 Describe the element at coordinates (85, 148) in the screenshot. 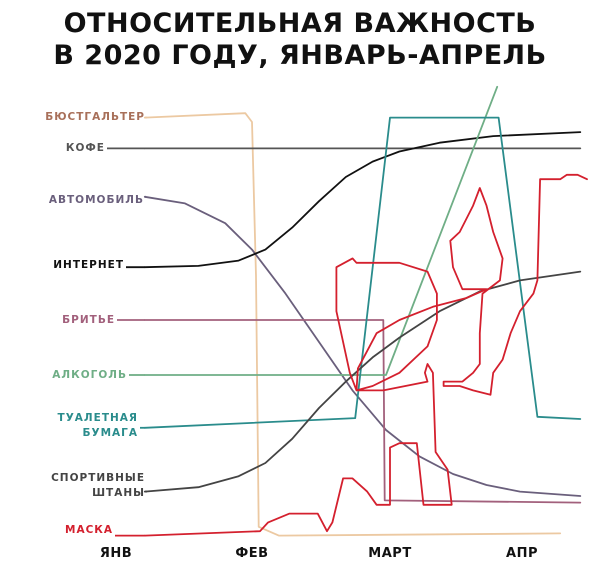

I see `label-coffee: КОФЕ` at that location.